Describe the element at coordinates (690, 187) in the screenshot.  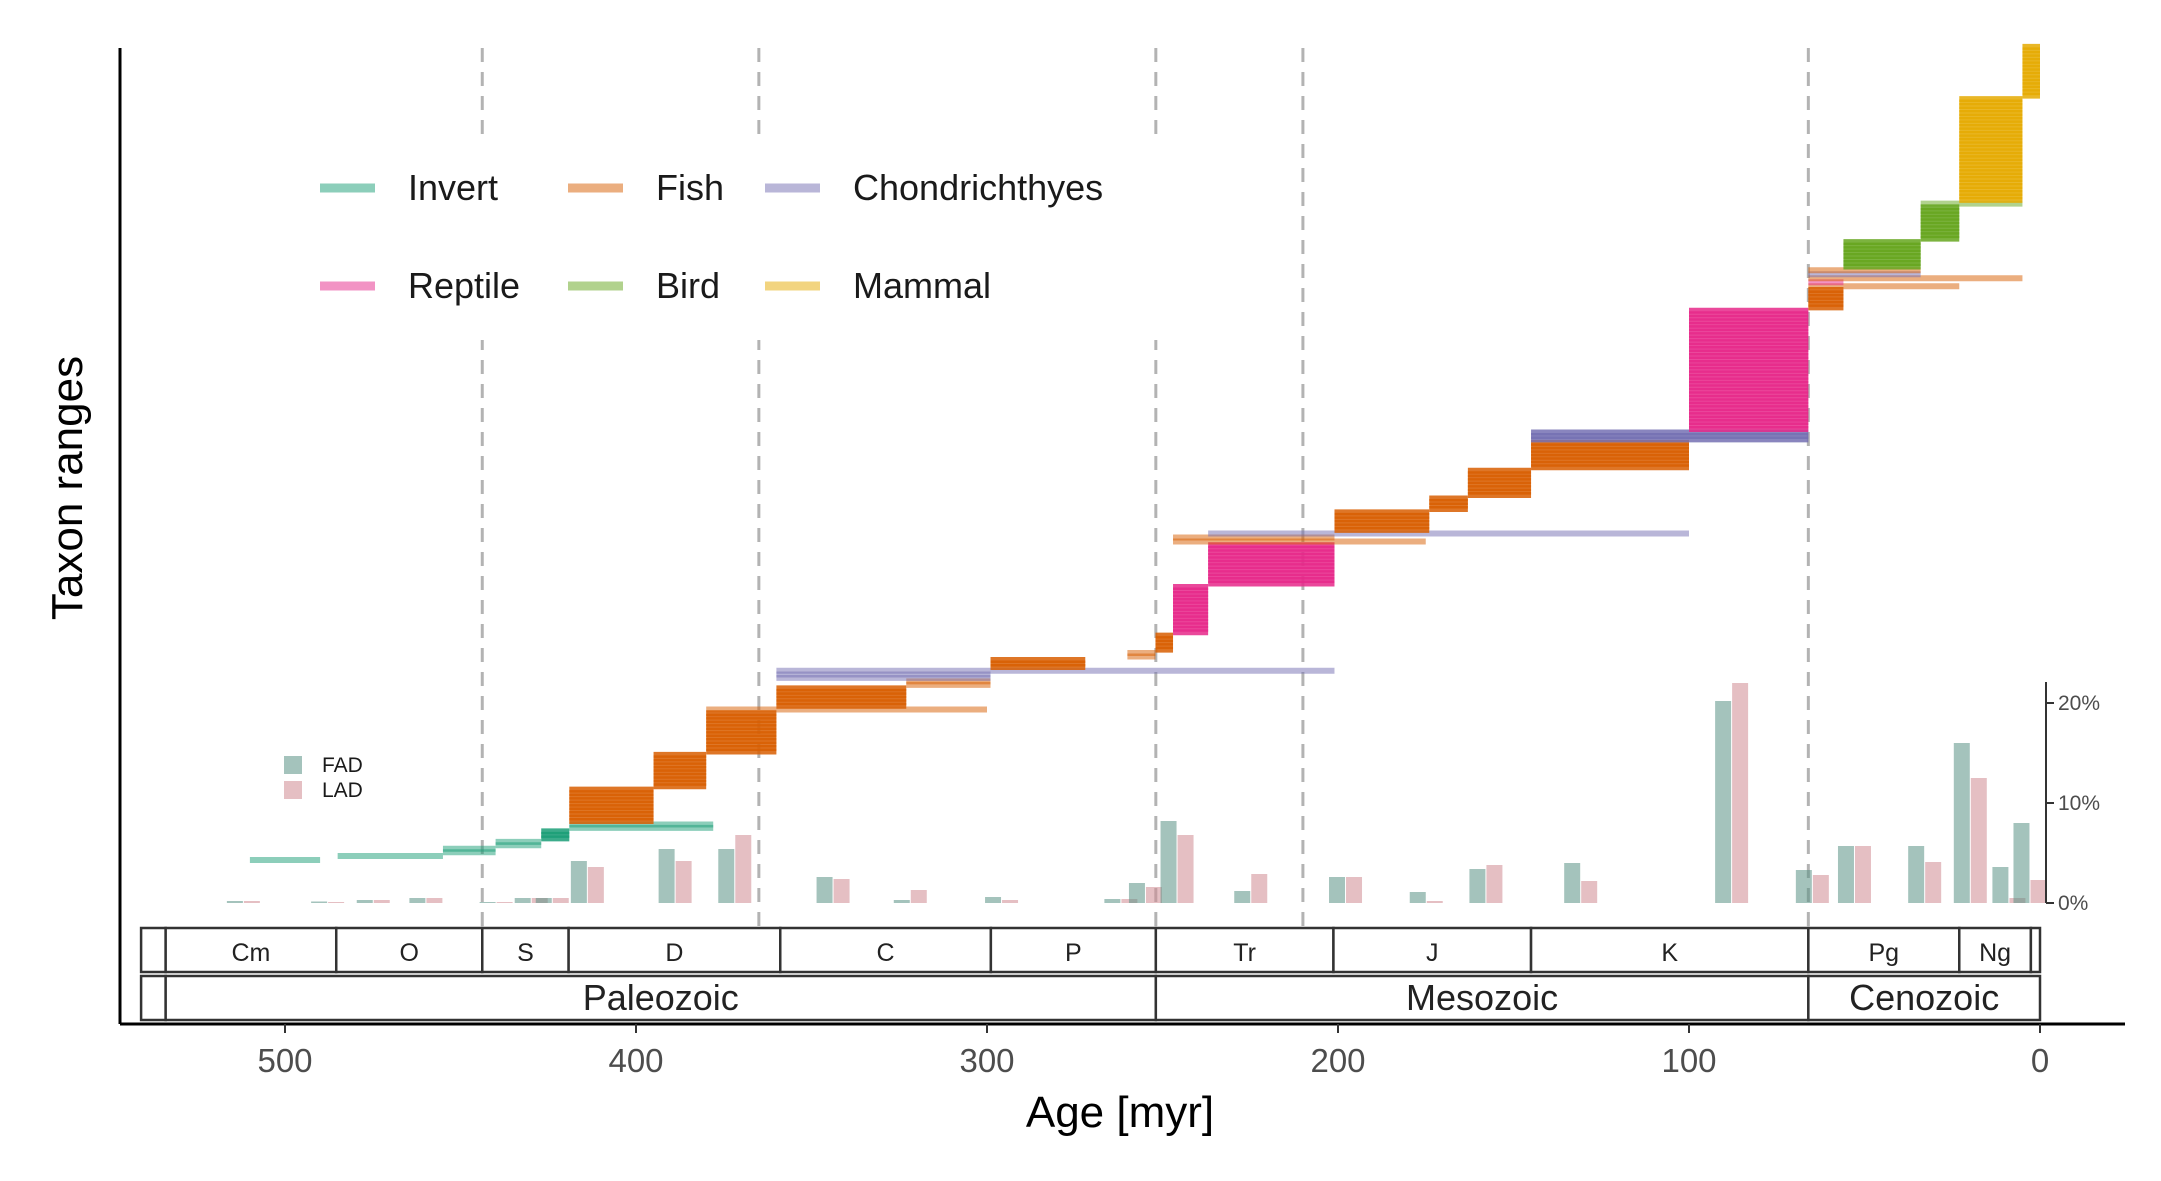
I see `legend-label: Fish` at that location.